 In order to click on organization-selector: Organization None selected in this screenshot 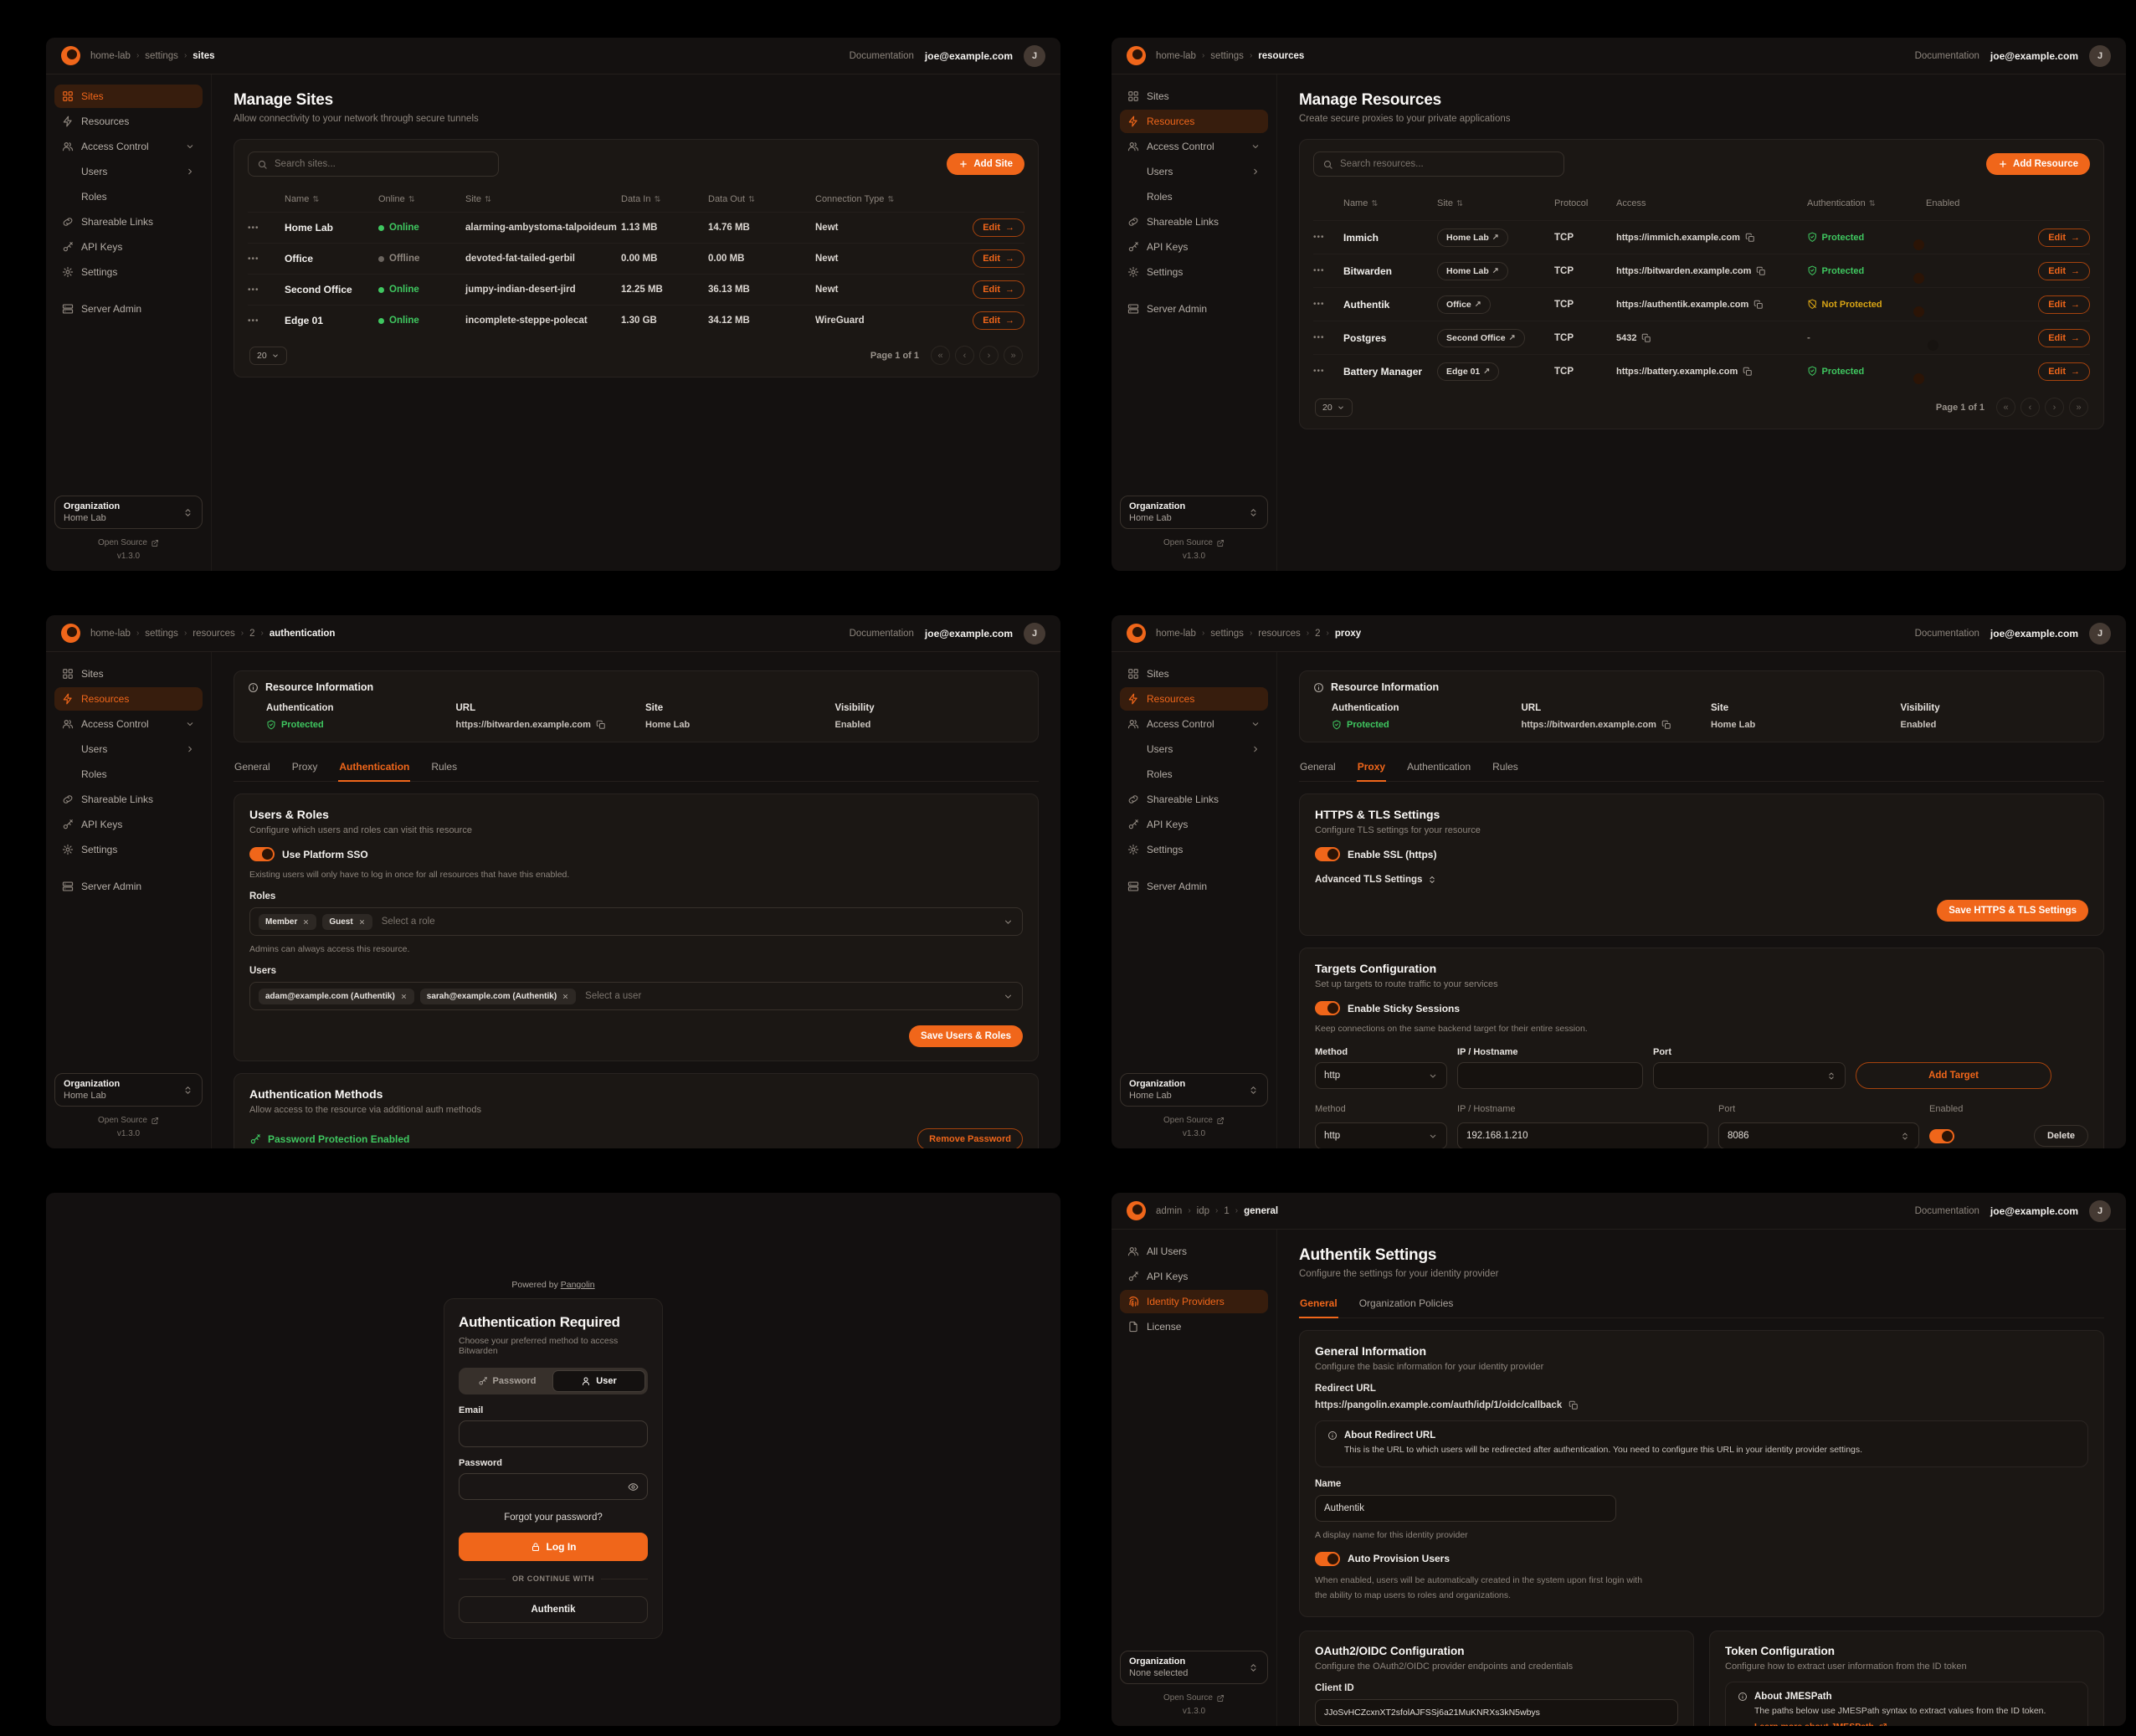, I will do `click(1194, 1667)`.